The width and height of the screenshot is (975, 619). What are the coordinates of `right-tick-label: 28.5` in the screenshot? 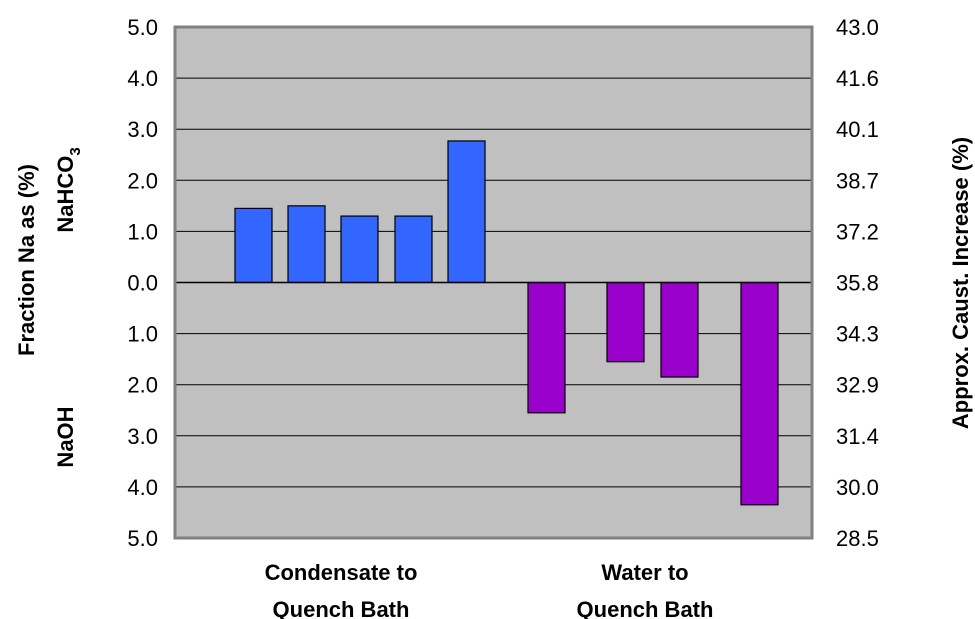 It's located at (857, 538).